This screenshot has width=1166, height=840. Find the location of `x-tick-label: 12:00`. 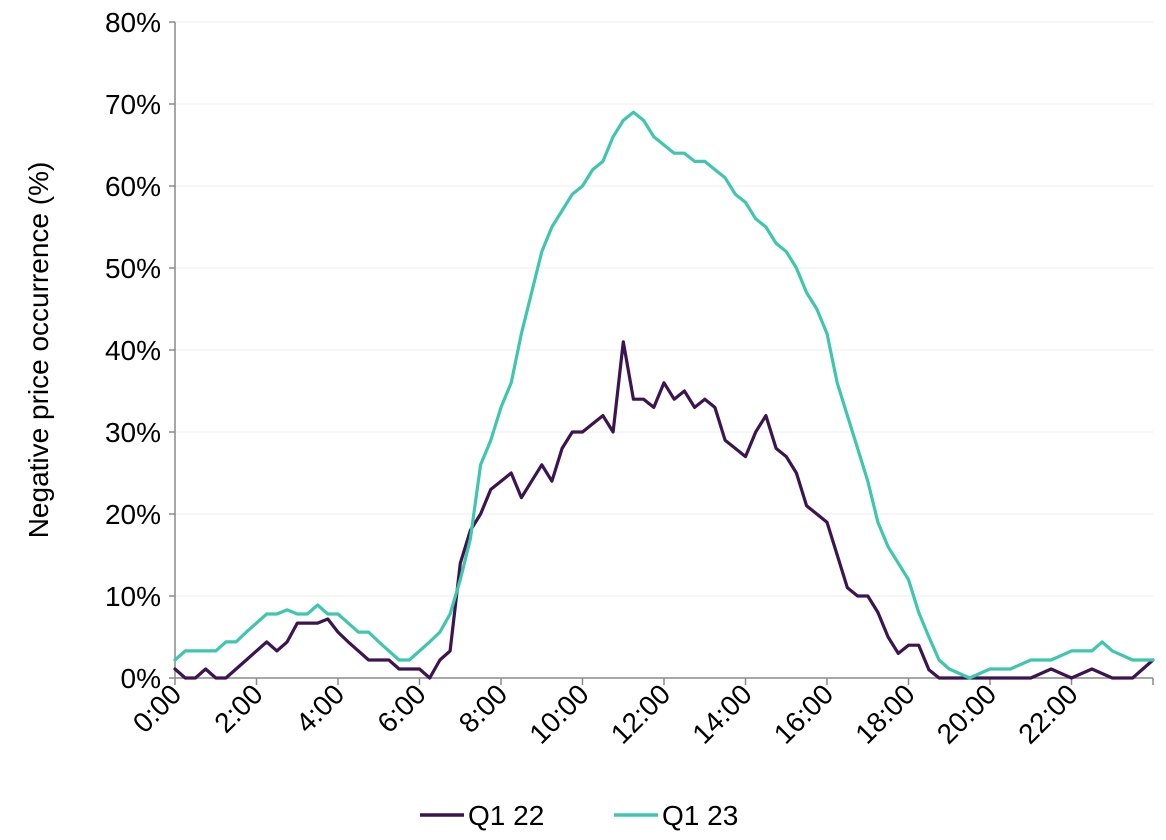

x-tick-label: 12:00 is located at coordinates (640, 713).